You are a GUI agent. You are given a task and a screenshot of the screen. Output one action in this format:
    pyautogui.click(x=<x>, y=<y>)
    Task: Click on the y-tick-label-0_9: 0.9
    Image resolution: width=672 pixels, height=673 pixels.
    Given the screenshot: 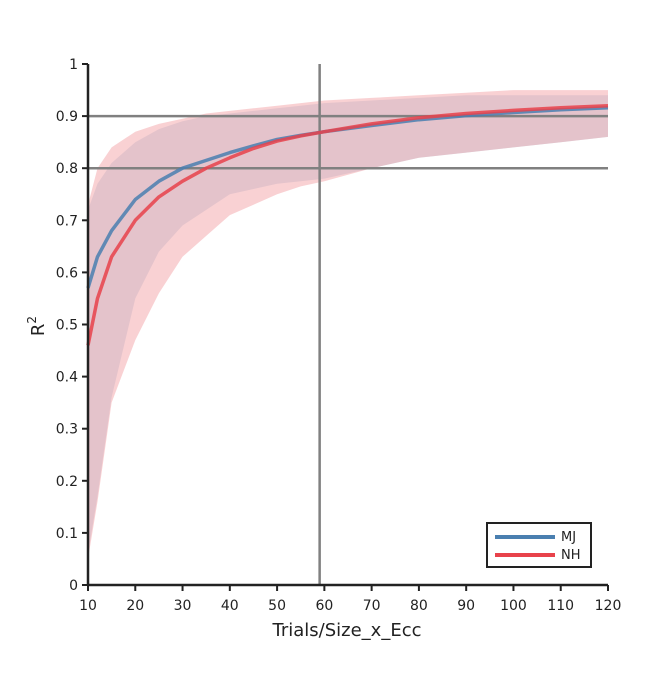 What is the action you would take?
    pyautogui.click(x=67, y=117)
    